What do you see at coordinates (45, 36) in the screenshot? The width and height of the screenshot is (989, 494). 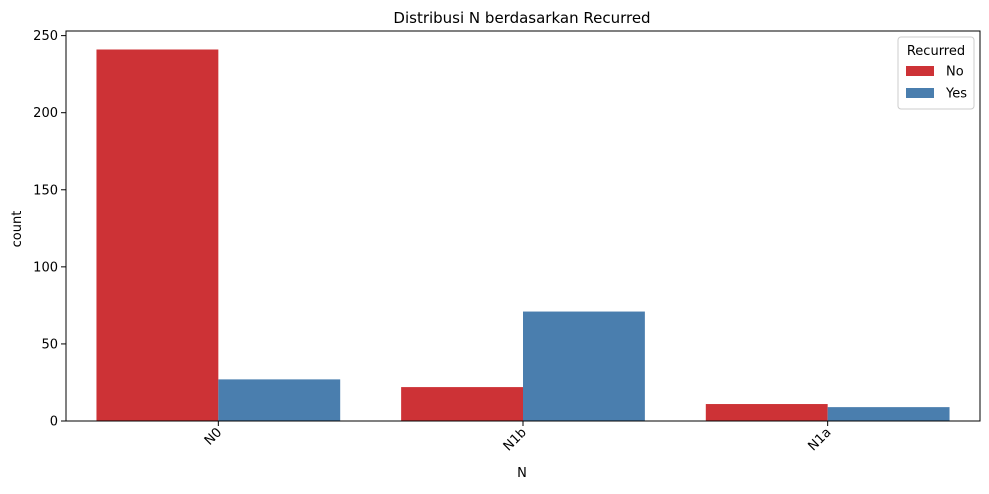 I see `y-tick-label: 250` at bounding box center [45, 36].